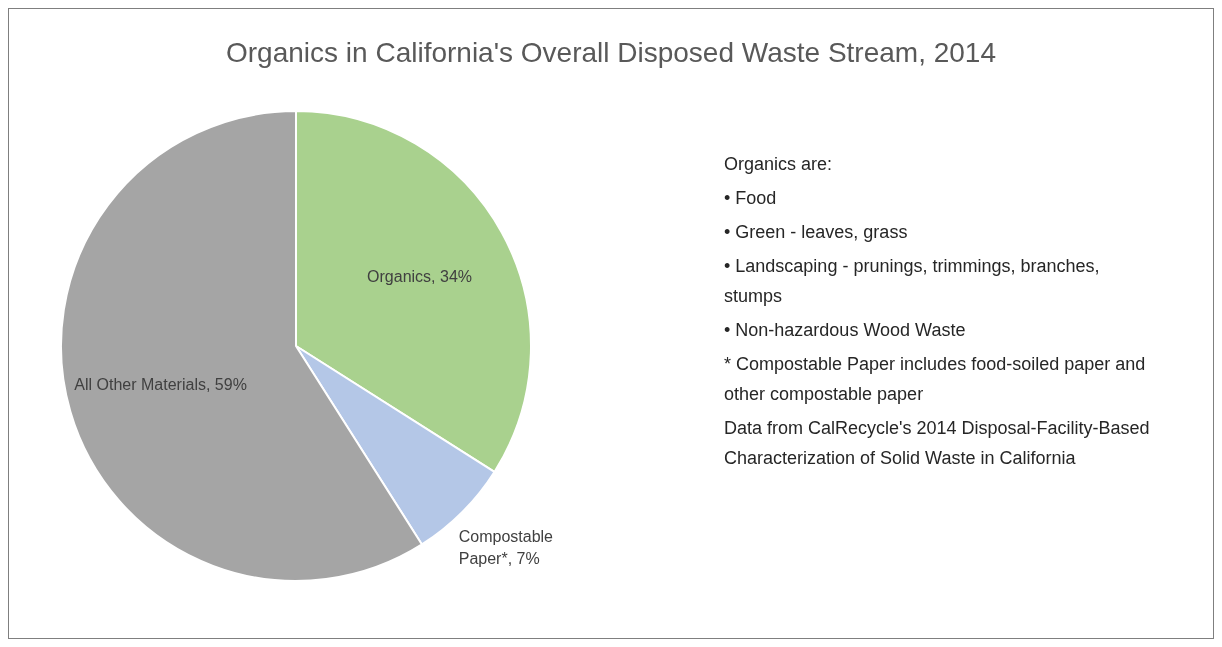  What do you see at coordinates (611, 53) in the screenshot?
I see `text: Organics in California's Overall Disposed Waste Stream, 2014` at bounding box center [611, 53].